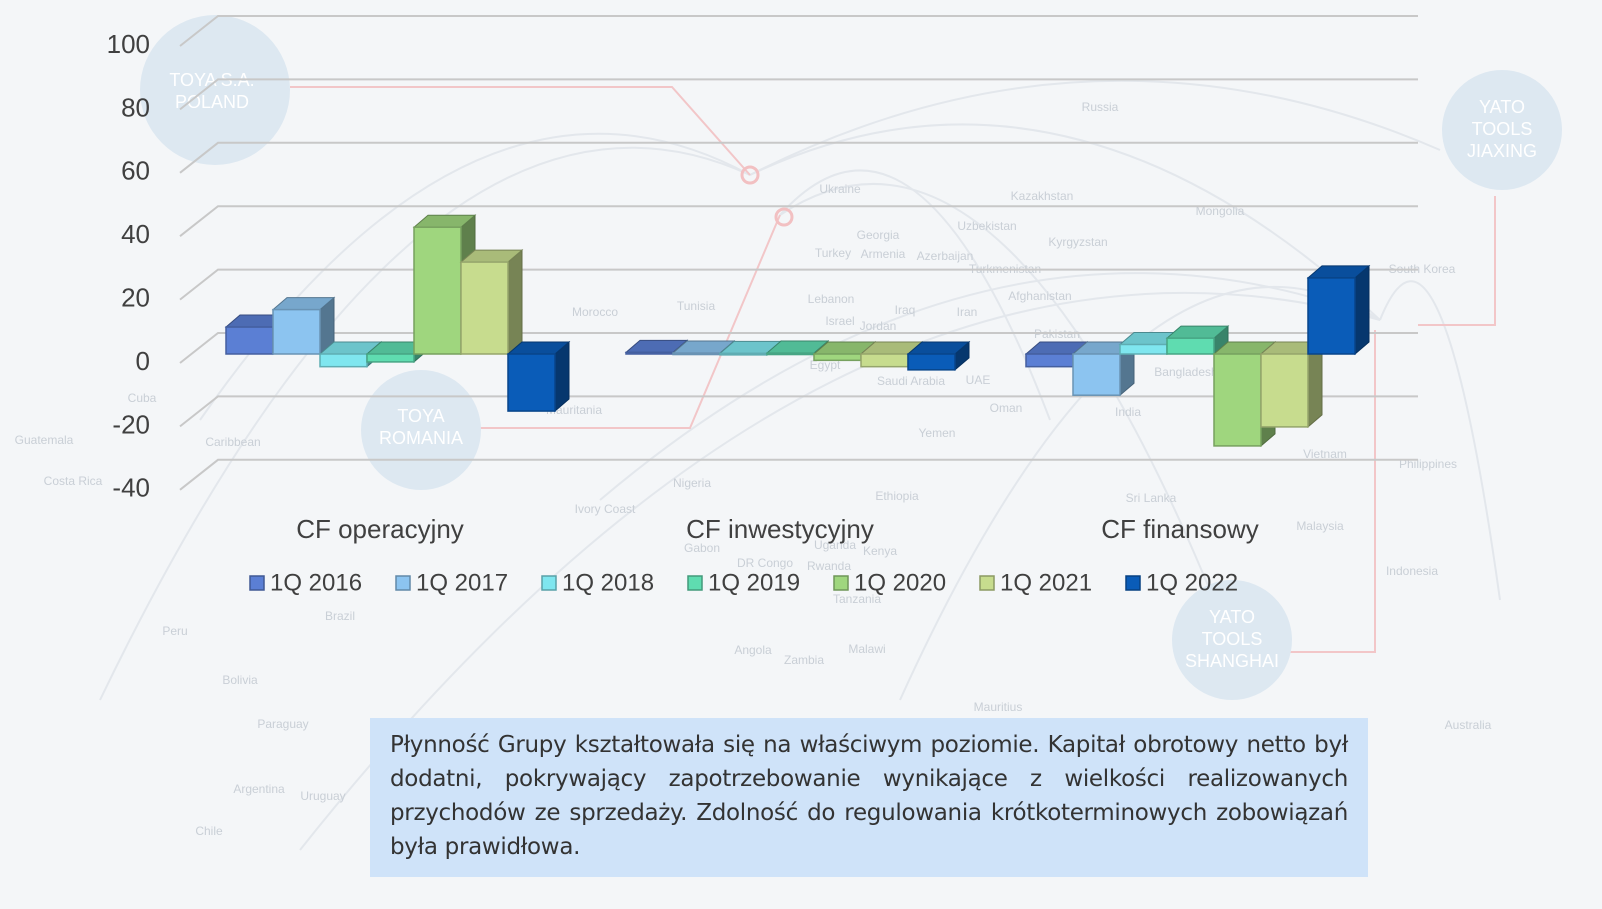  I want to click on y-tick-label: 80, so click(135, 107).